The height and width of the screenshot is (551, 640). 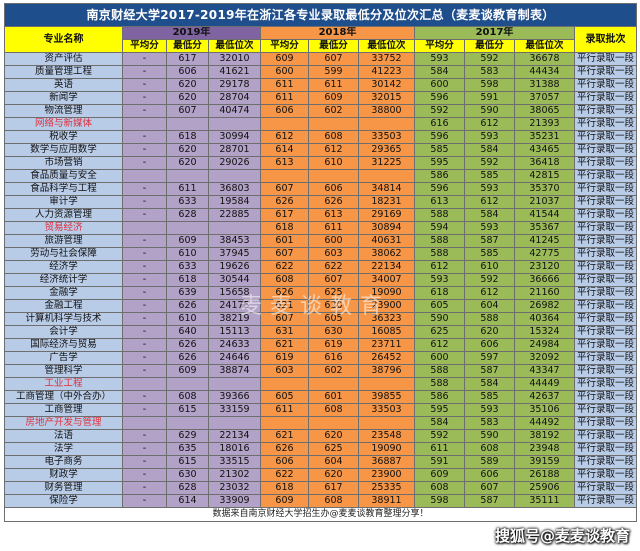 What do you see at coordinates (333, 475) in the screenshot?
I see `2018-min-score-cell: 620` at bounding box center [333, 475].